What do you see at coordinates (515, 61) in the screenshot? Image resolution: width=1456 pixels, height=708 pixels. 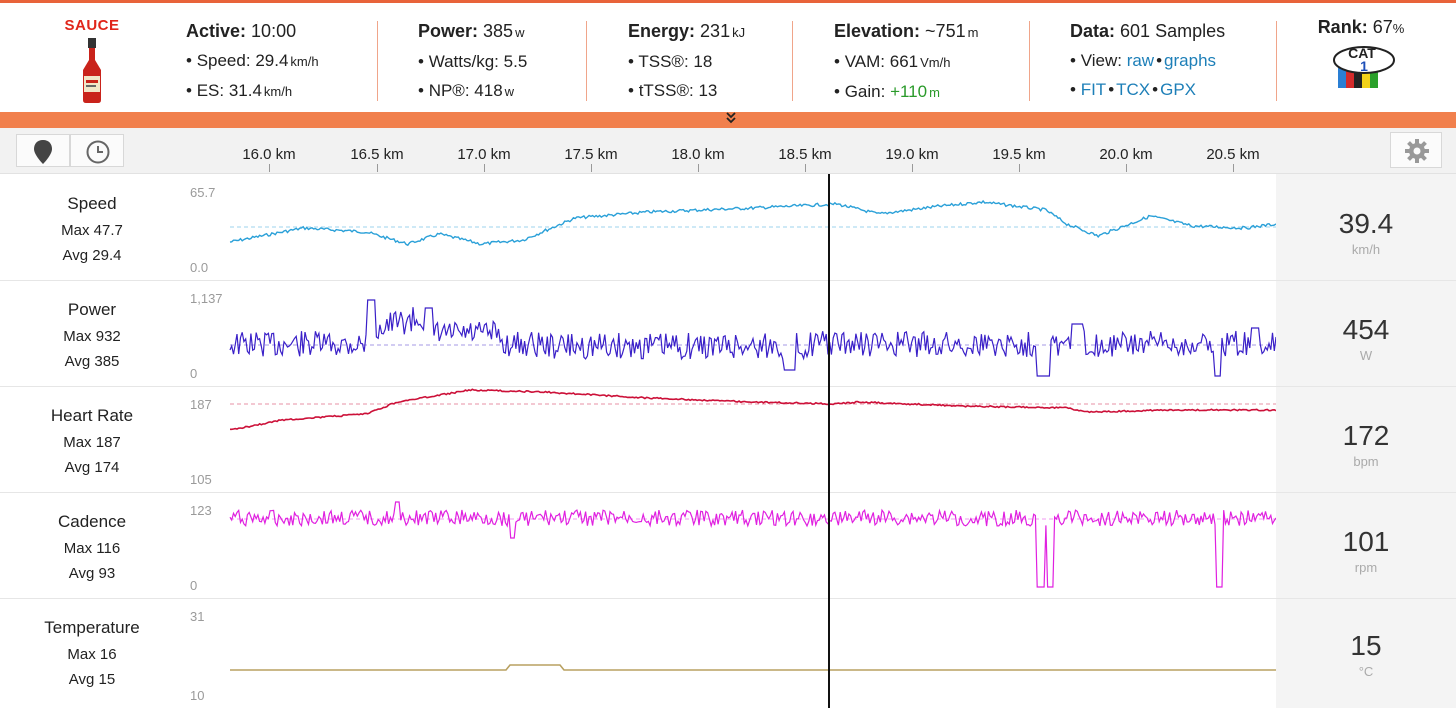 I see `wkg-value: 5.5` at bounding box center [515, 61].